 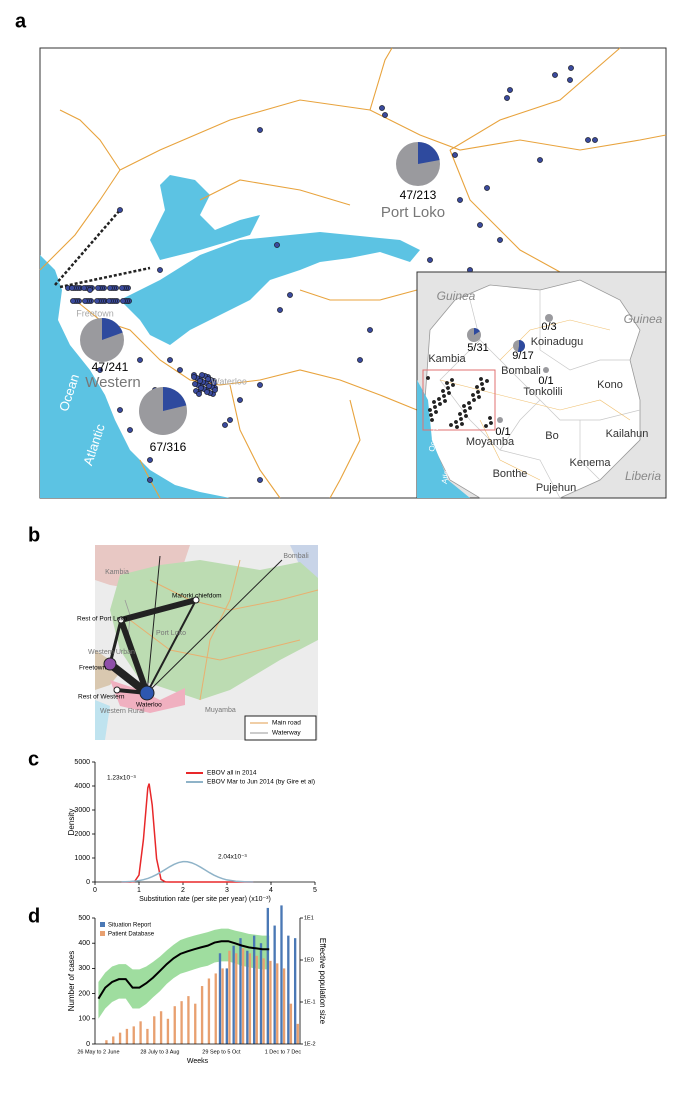 I want to click on region-label: Port Loko, so click(x=171, y=633).